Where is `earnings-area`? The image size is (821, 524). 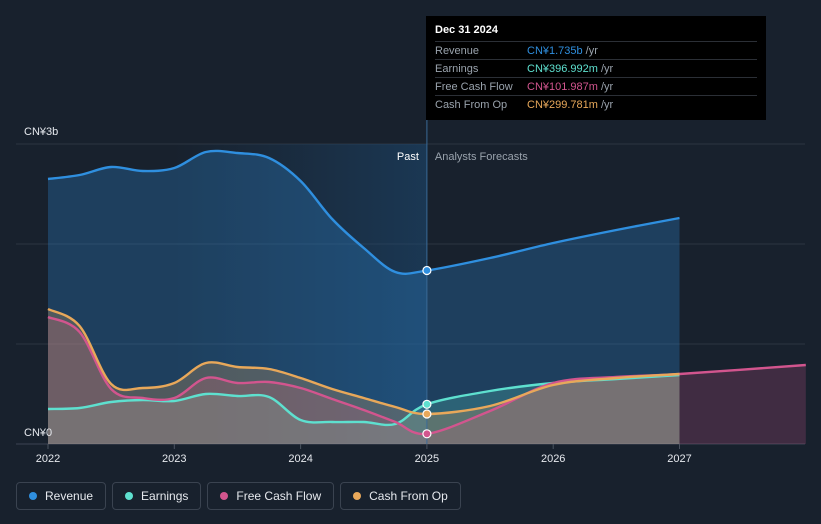
earnings-area is located at coordinates (364, 409).